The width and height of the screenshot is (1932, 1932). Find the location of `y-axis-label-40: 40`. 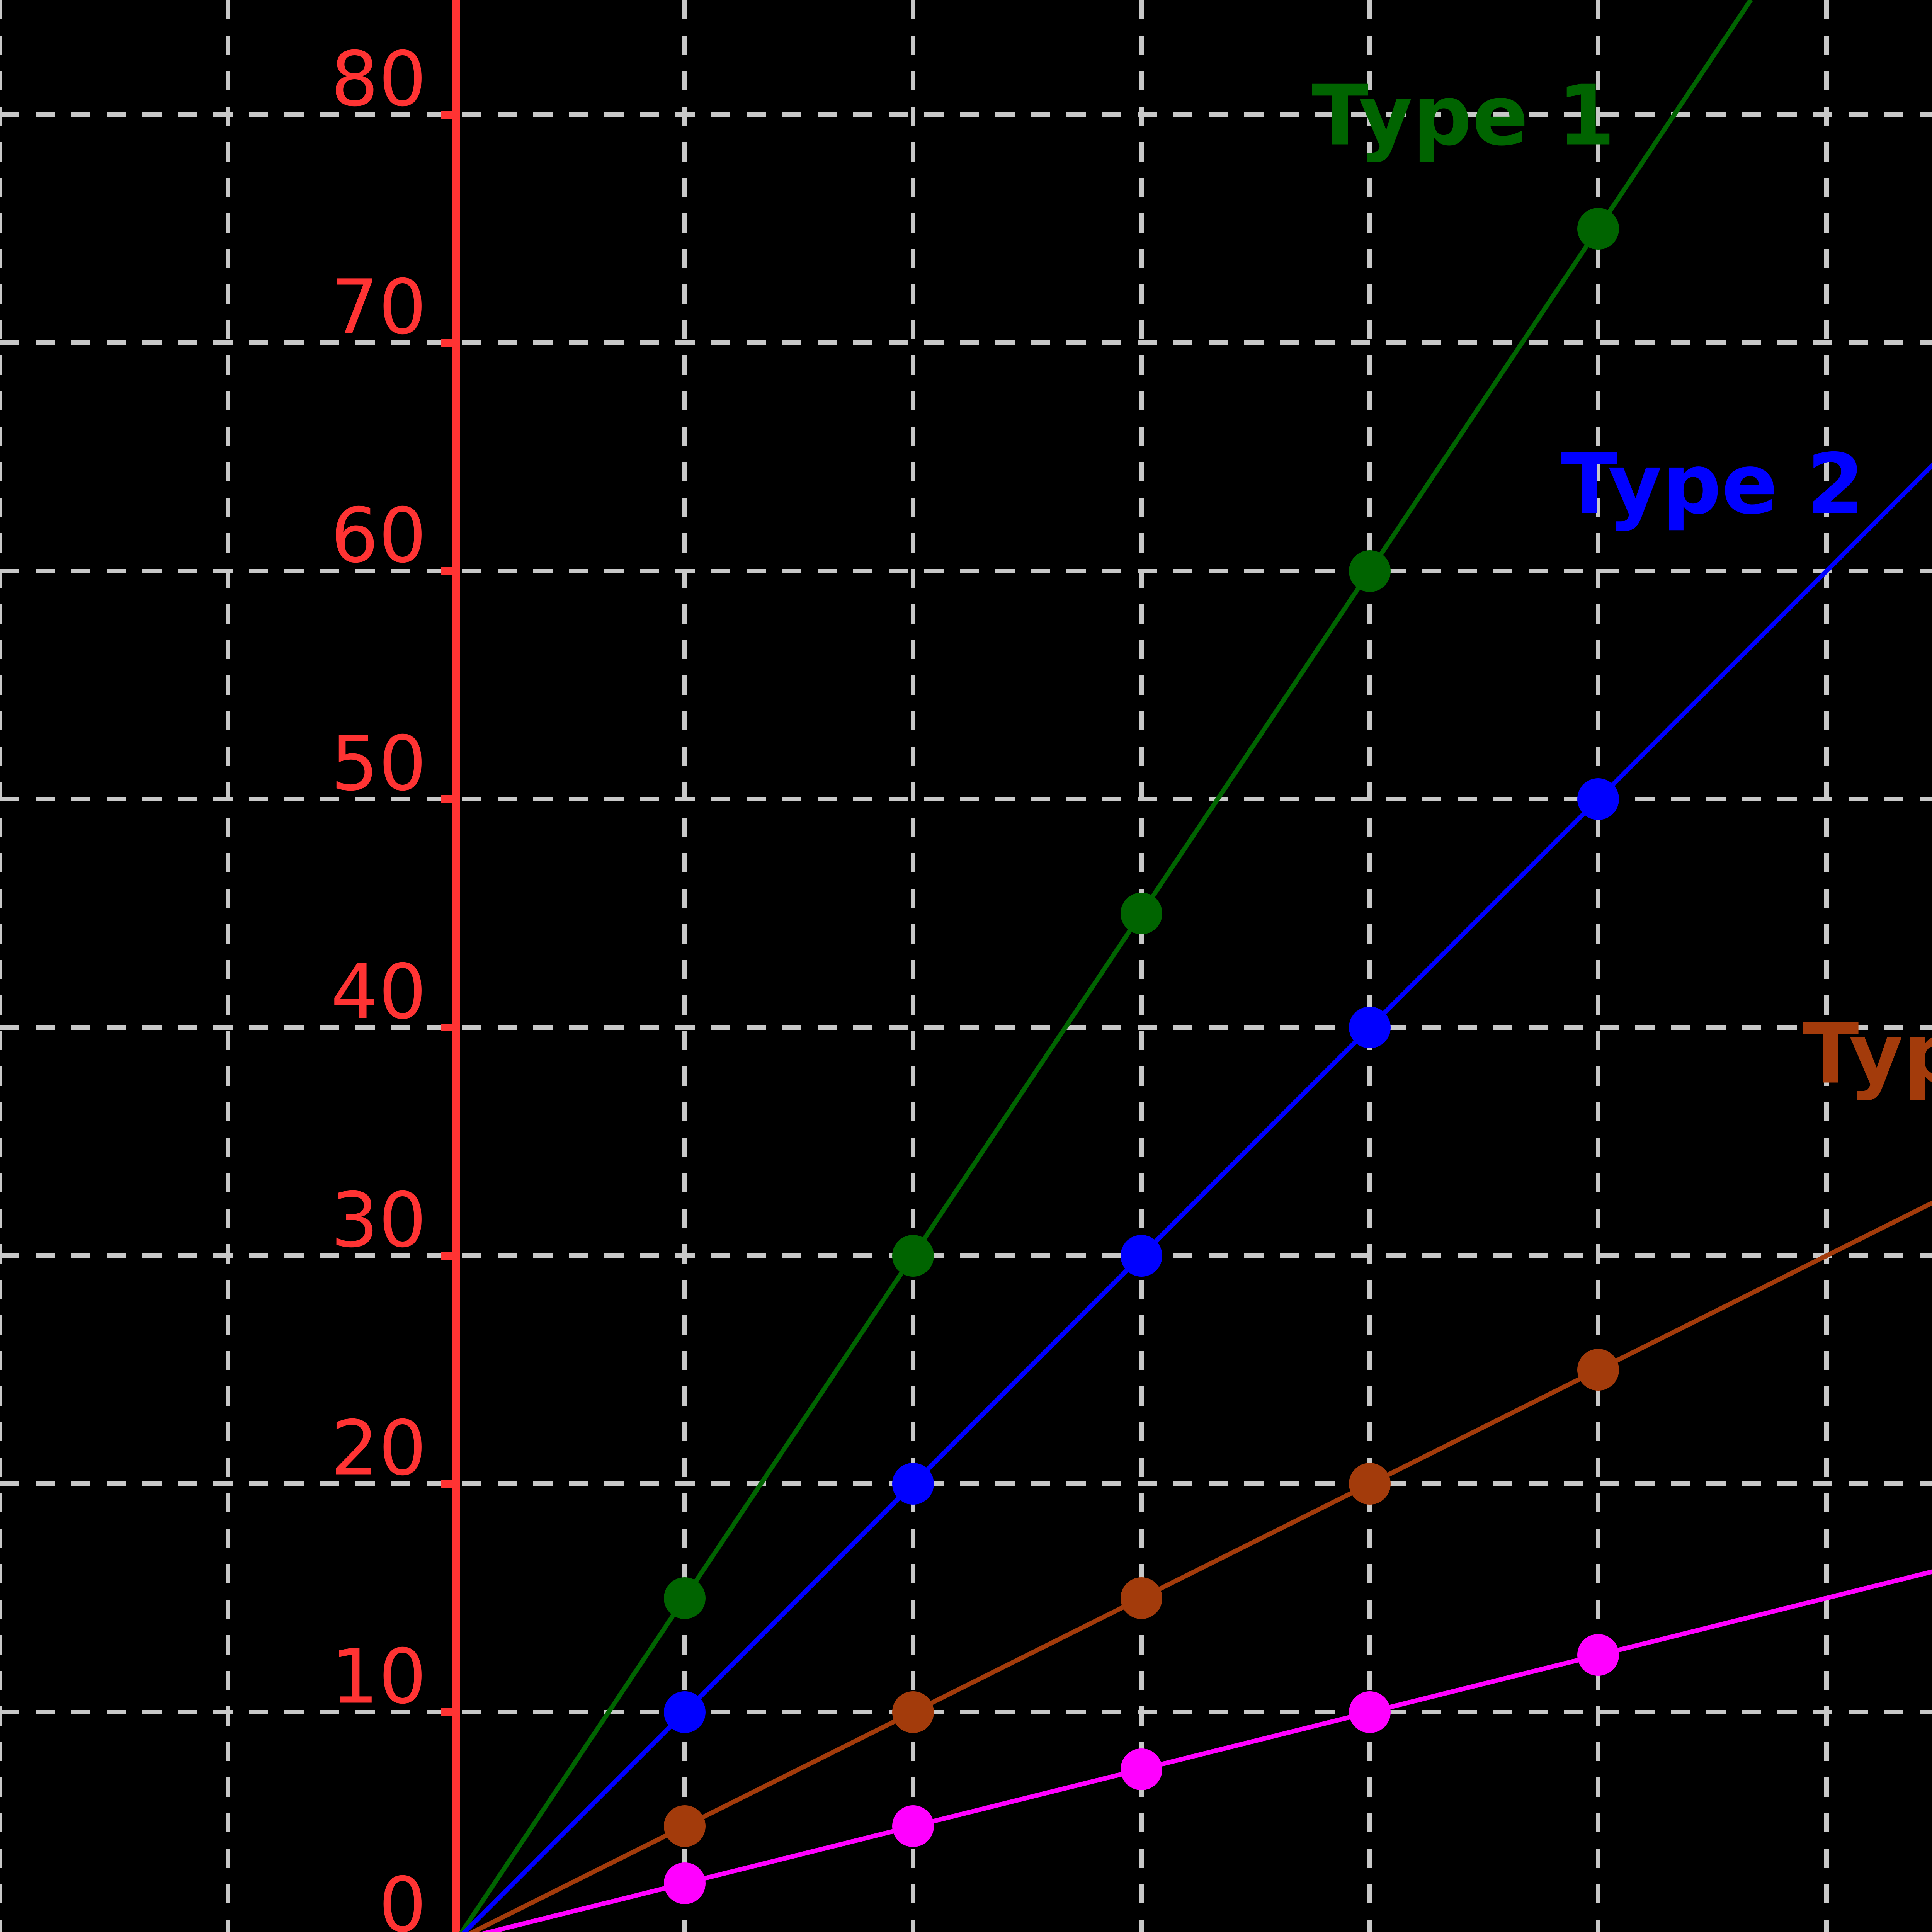

y-axis-label-40: 40 is located at coordinates (378, 992).